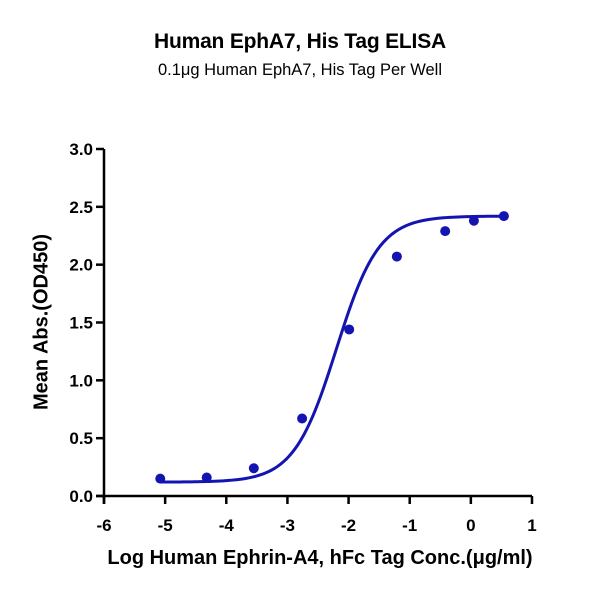 The height and width of the screenshot is (600, 600). I want to click on y-tick-label: 1.5, so click(81, 323).